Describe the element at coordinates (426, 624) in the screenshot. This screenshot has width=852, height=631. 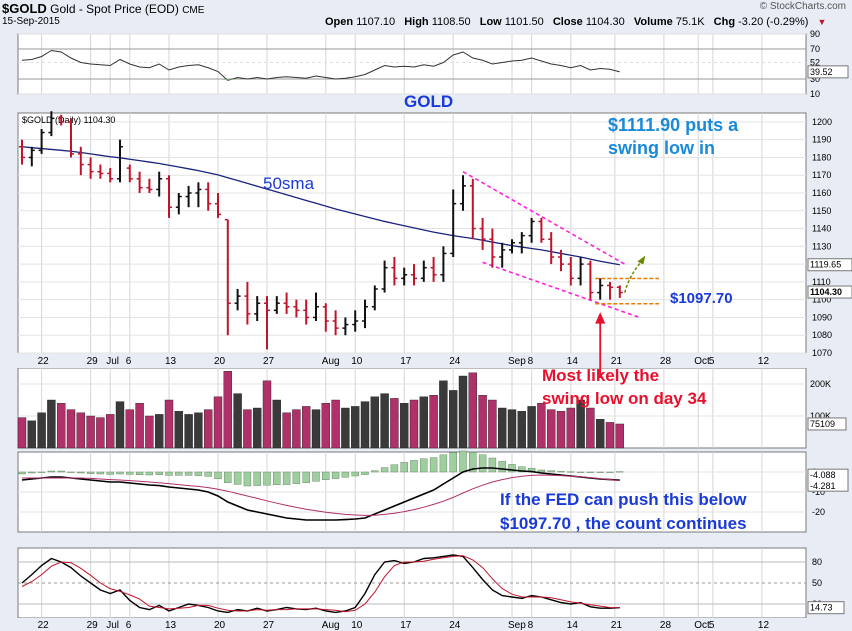
I see `date-strip-bottom` at that location.